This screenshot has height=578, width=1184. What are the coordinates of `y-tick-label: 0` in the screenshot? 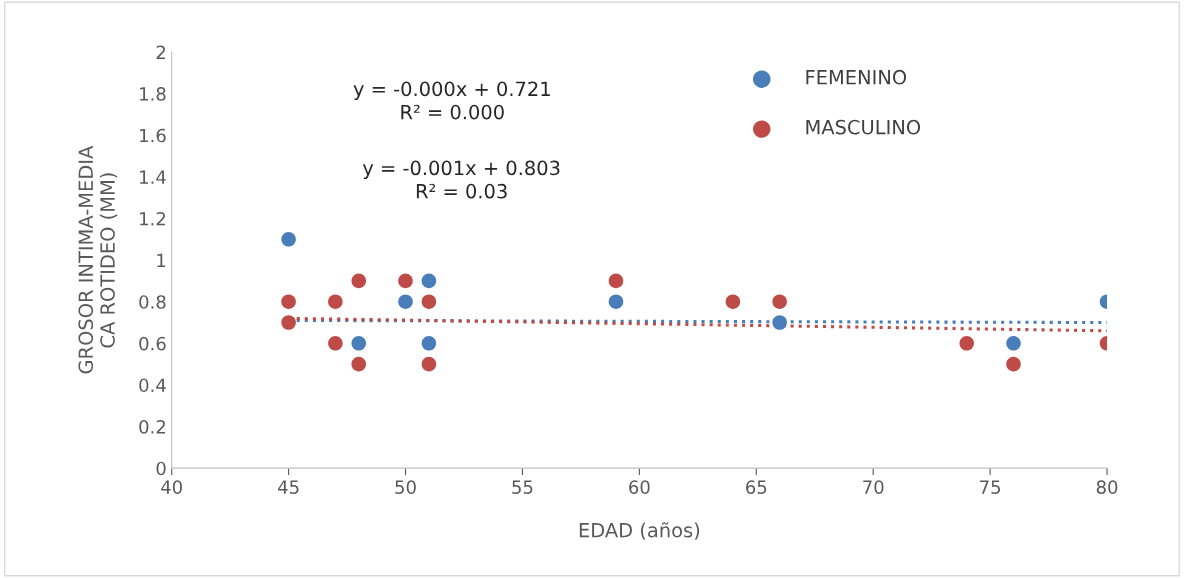 It's located at (161, 468).